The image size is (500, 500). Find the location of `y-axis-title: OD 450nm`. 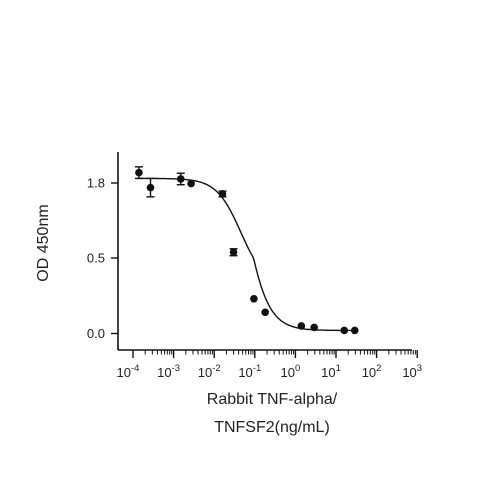

y-axis-title: OD 450nm is located at coordinates (43, 242).